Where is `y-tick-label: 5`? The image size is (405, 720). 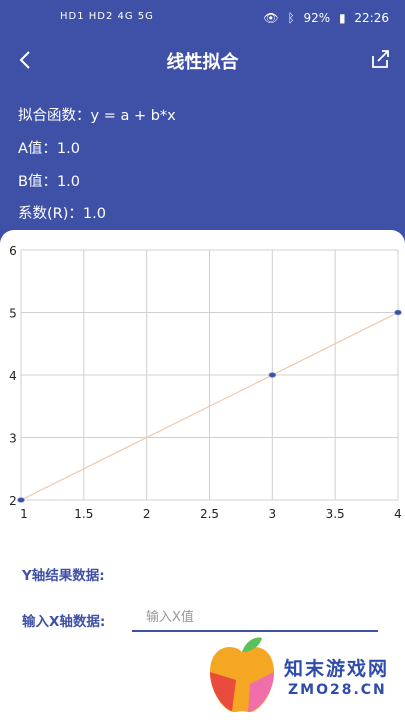 y-tick-label: 5 is located at coordinates (13, 314).